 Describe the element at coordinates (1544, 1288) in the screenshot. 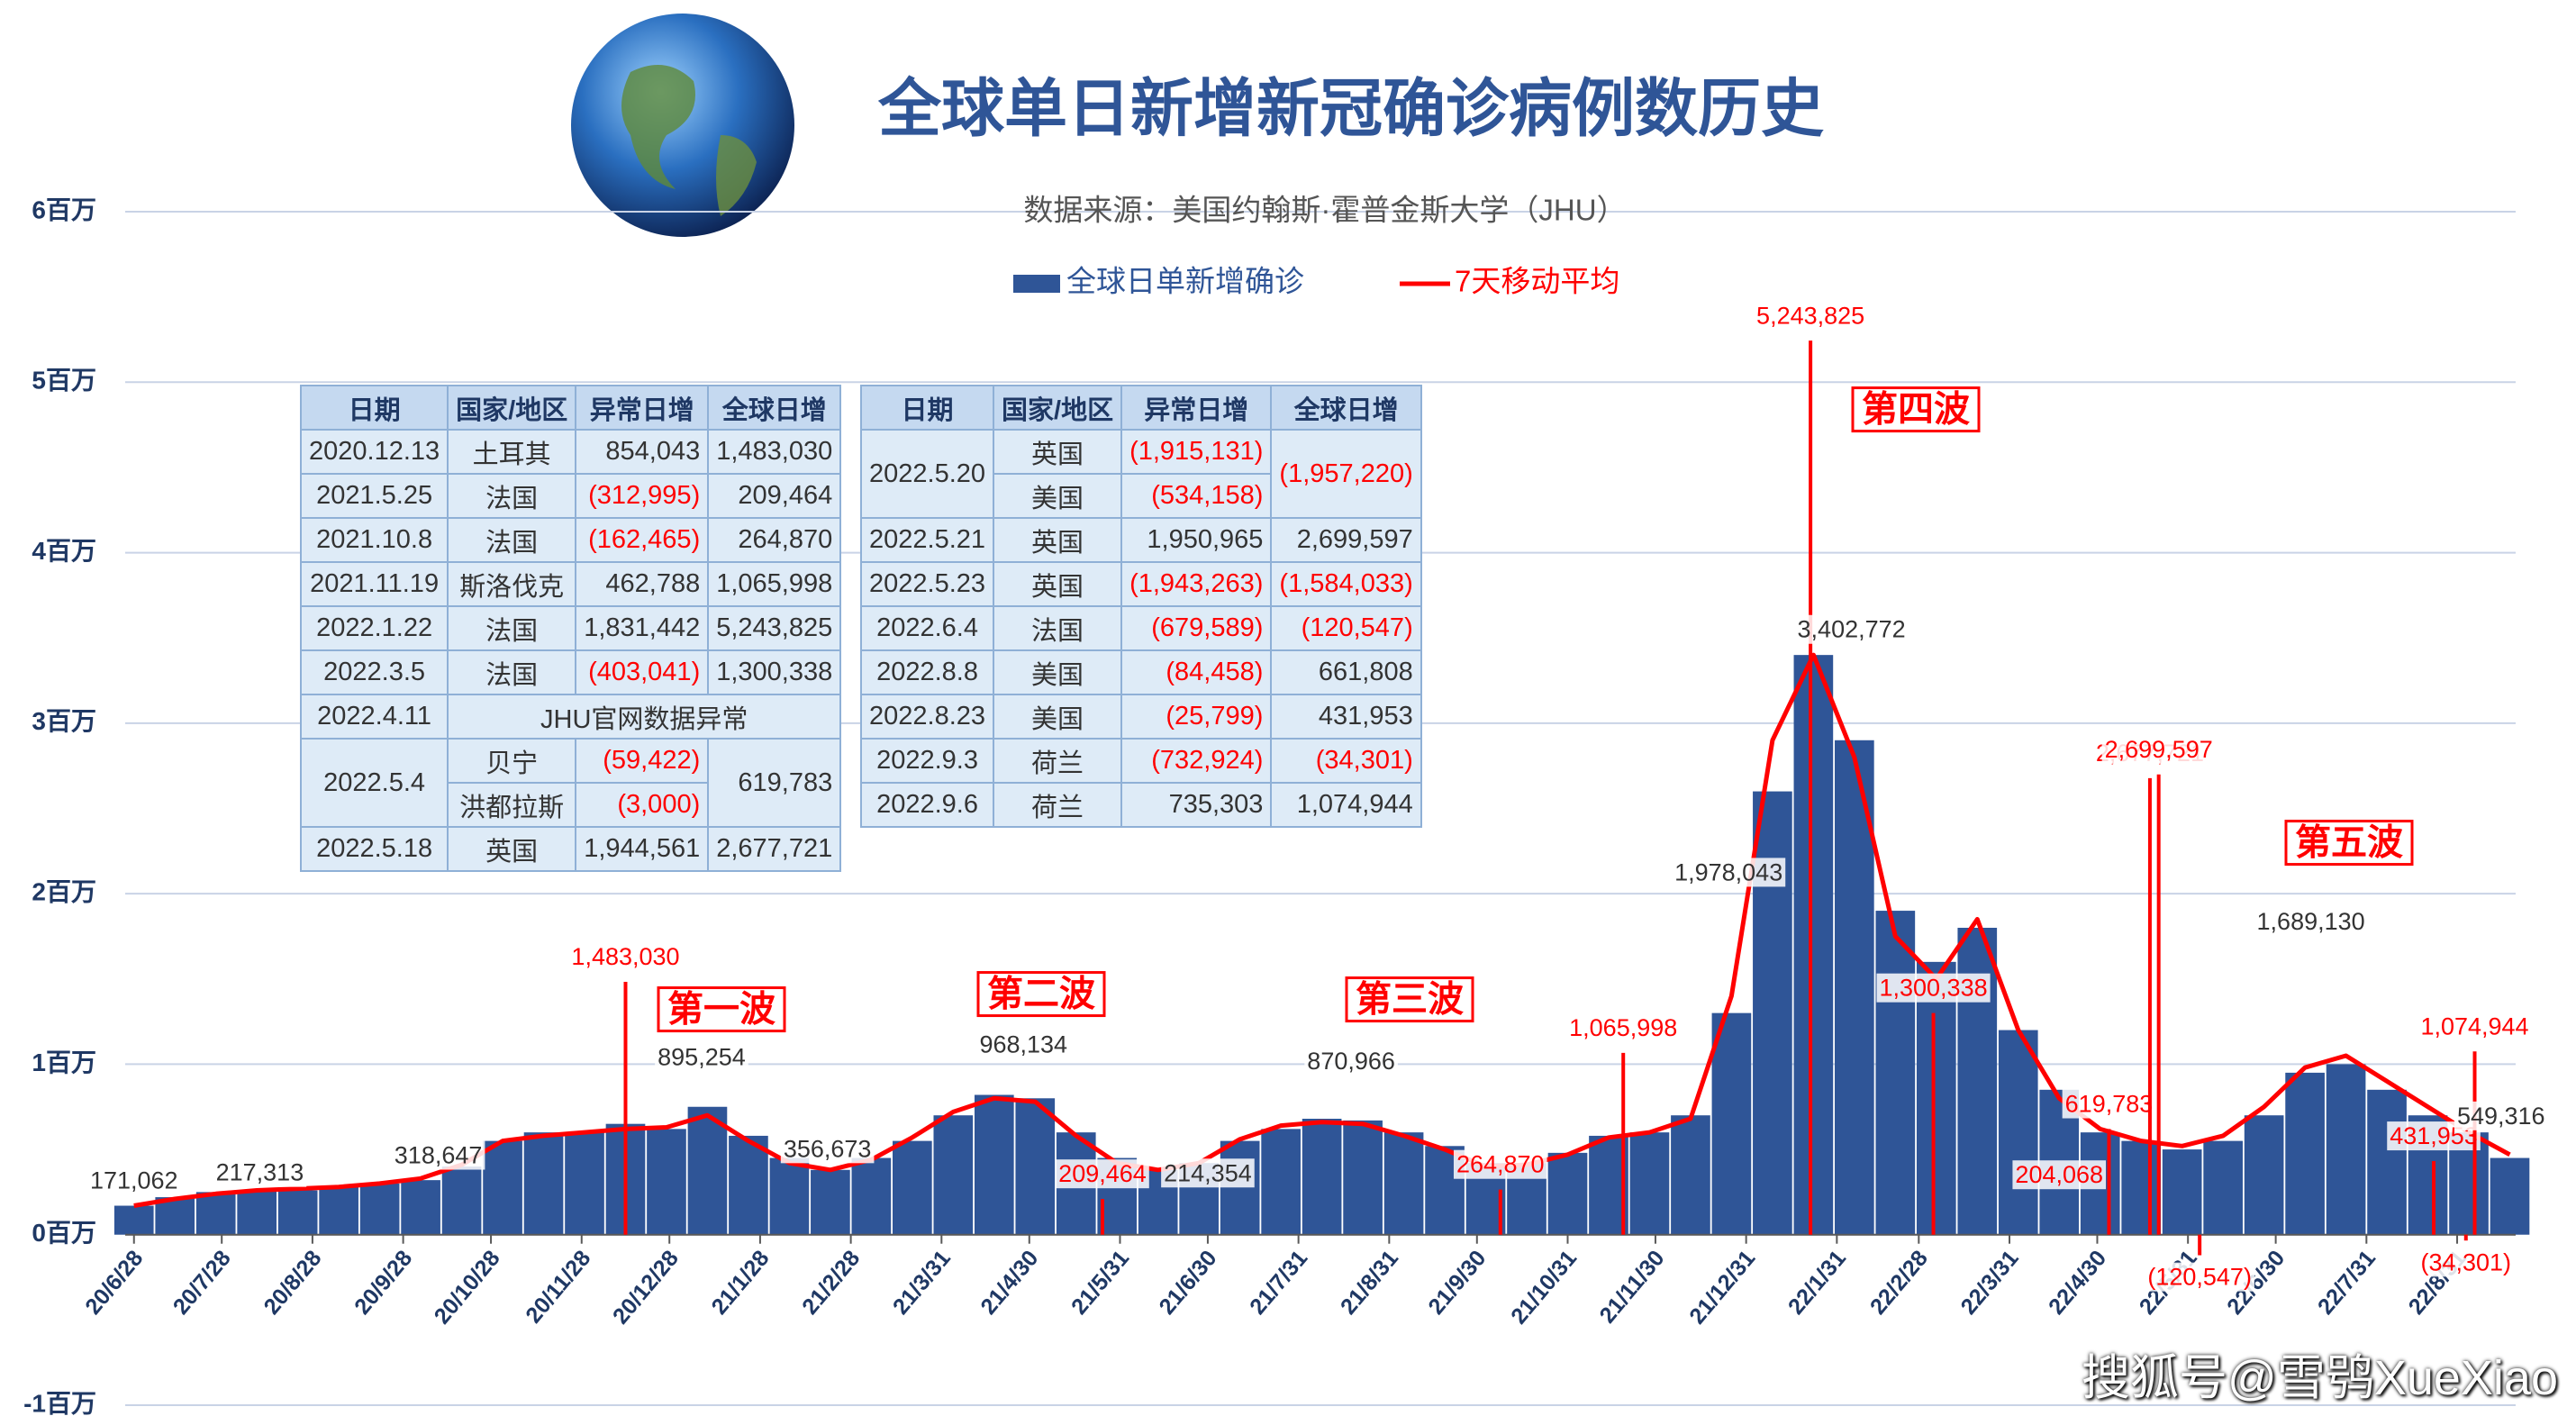

I see `x-tick-label: 21/10/31` at that location.